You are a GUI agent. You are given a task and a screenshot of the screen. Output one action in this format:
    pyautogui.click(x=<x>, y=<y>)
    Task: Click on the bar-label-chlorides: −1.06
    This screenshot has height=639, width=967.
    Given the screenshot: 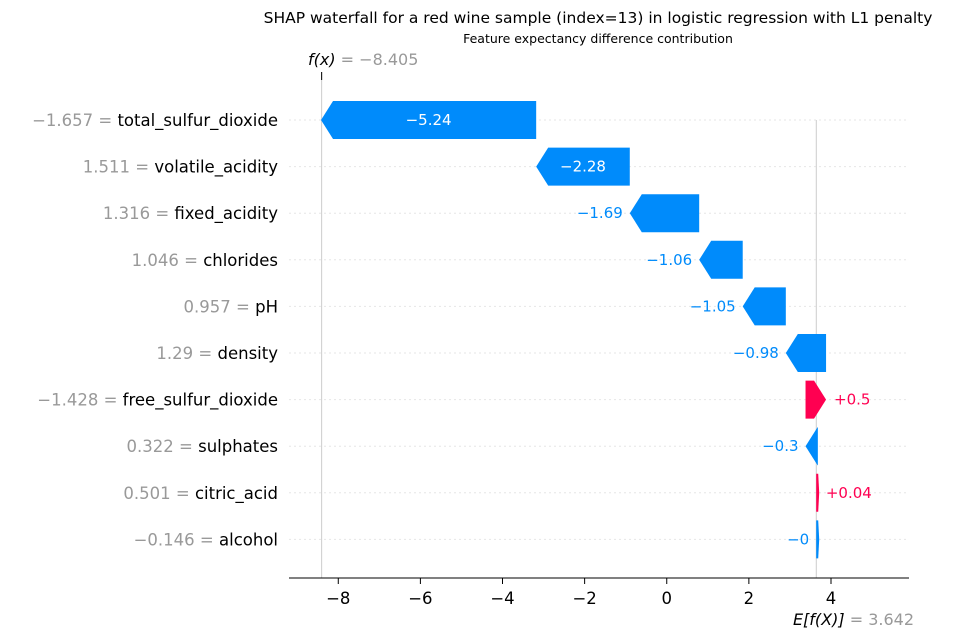 What is the action you would take?
    pyautogui.click(x=669, y=260)
    